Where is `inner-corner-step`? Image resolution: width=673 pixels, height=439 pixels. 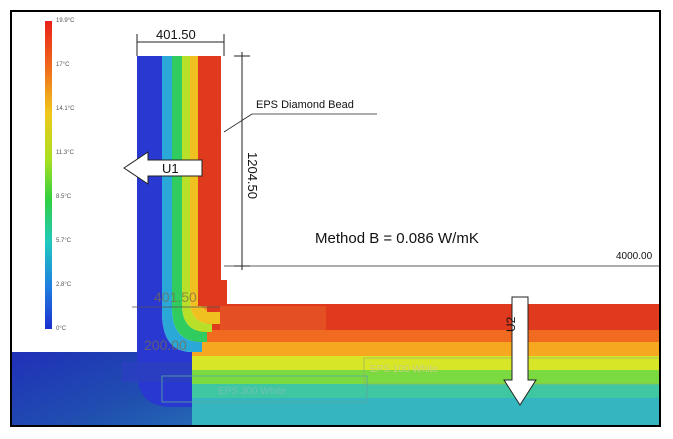
inner-corner-step is located at coordinates (222, 293).